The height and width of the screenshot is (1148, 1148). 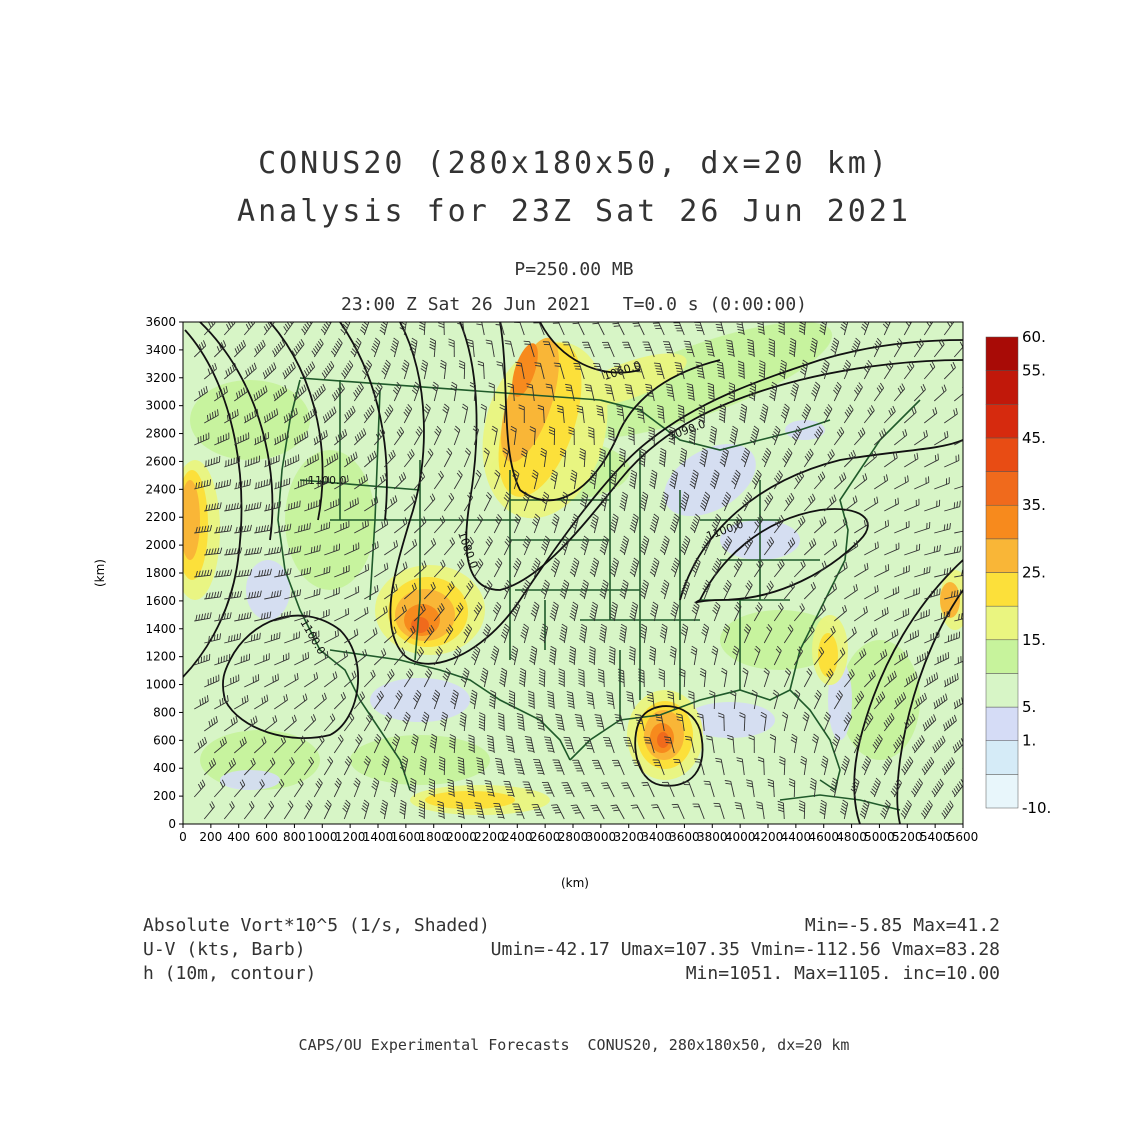 What do you see at coordinates (160, 378) in the screenshot?
I see `y-tick-label: 3200` at bounding box center [160, 378].